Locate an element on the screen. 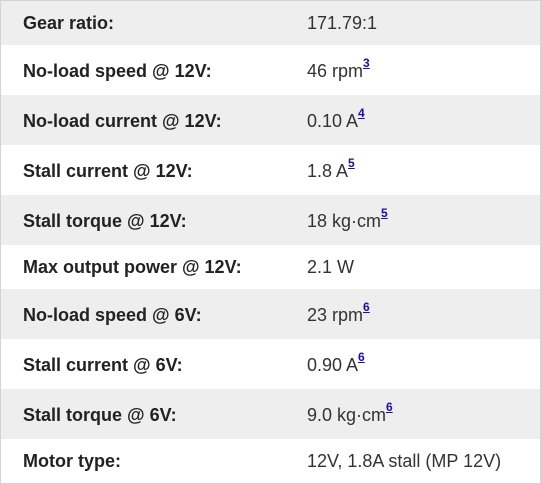 Image resolution: width=541 pixels, height=484 pixels. spec-row-no-load-speed-12v: No-load speed @ 12V: 46 rpm3 is located at coordinates (270, 70).